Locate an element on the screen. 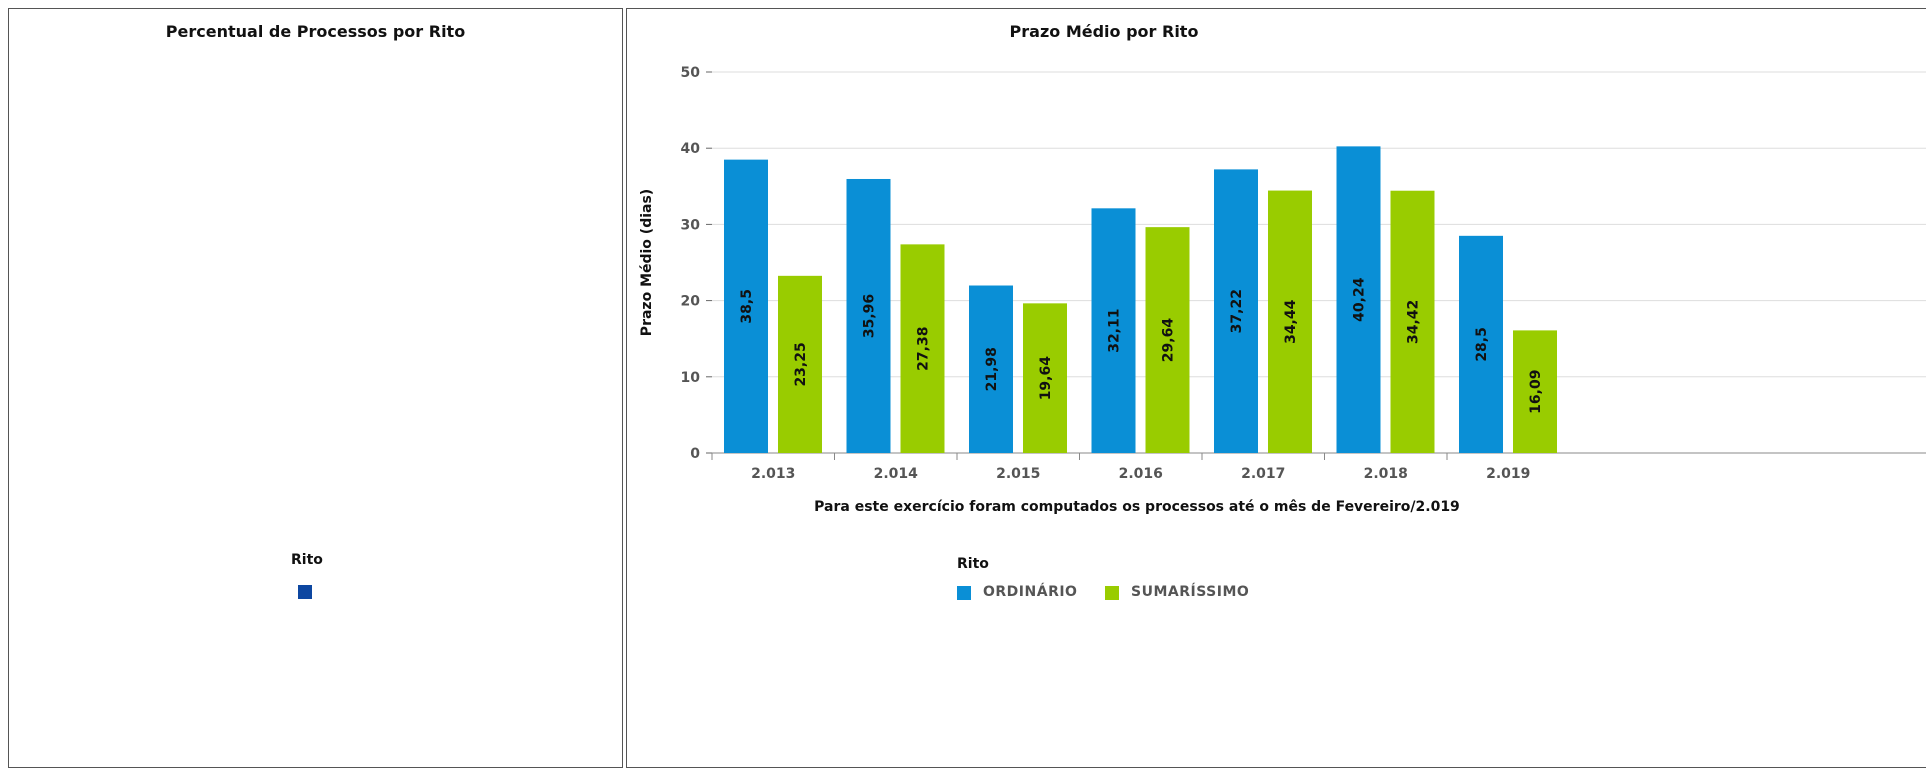  x-tick-label: 2.018 is located at coordinates (1386, 474).